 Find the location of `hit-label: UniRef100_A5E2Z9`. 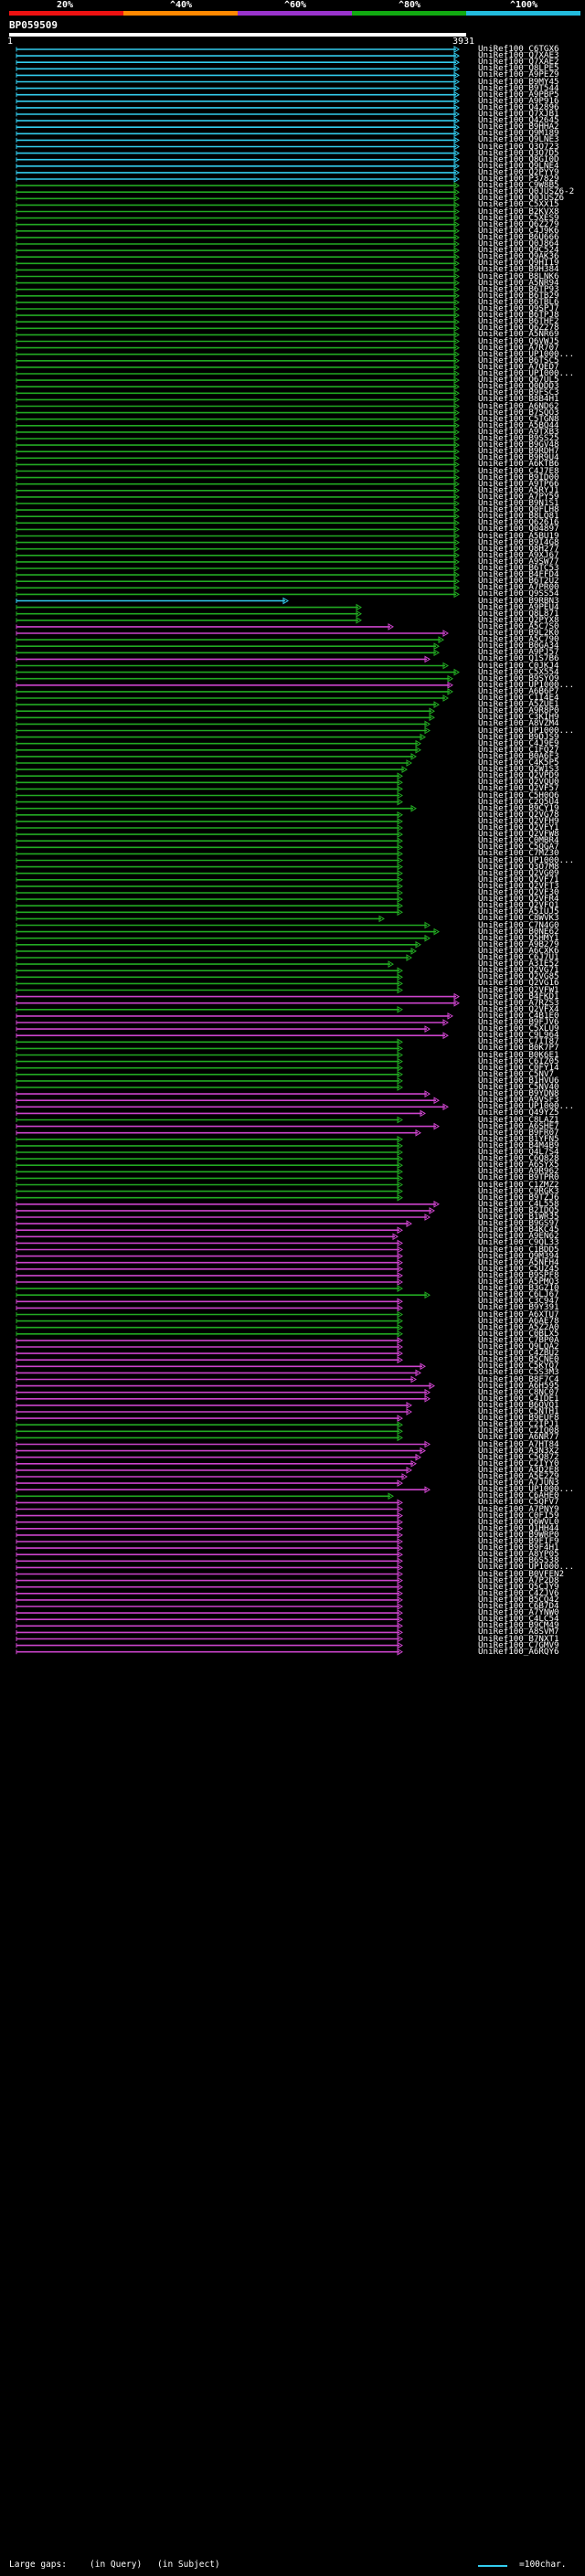

hit-label: UniRef100_A5E2Z9 is located at coordinates (518, 1476).